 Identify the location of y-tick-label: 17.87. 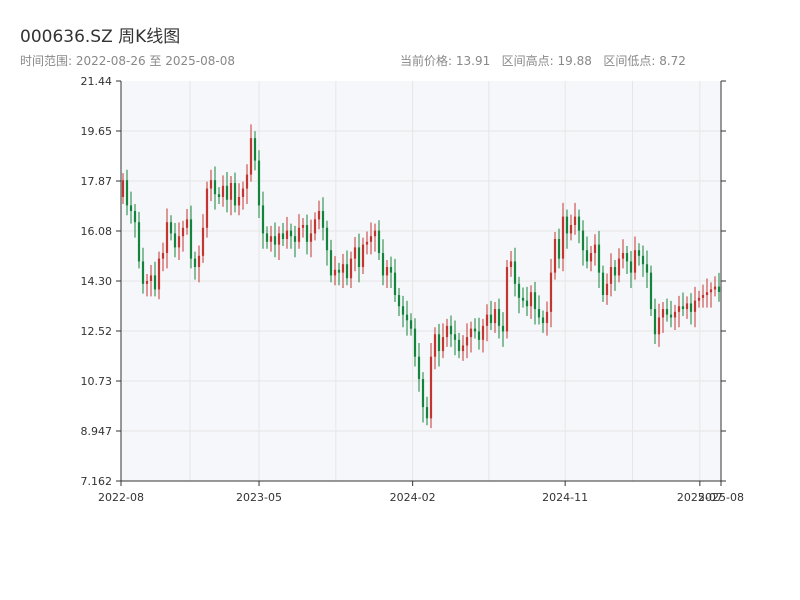
(97, 181).